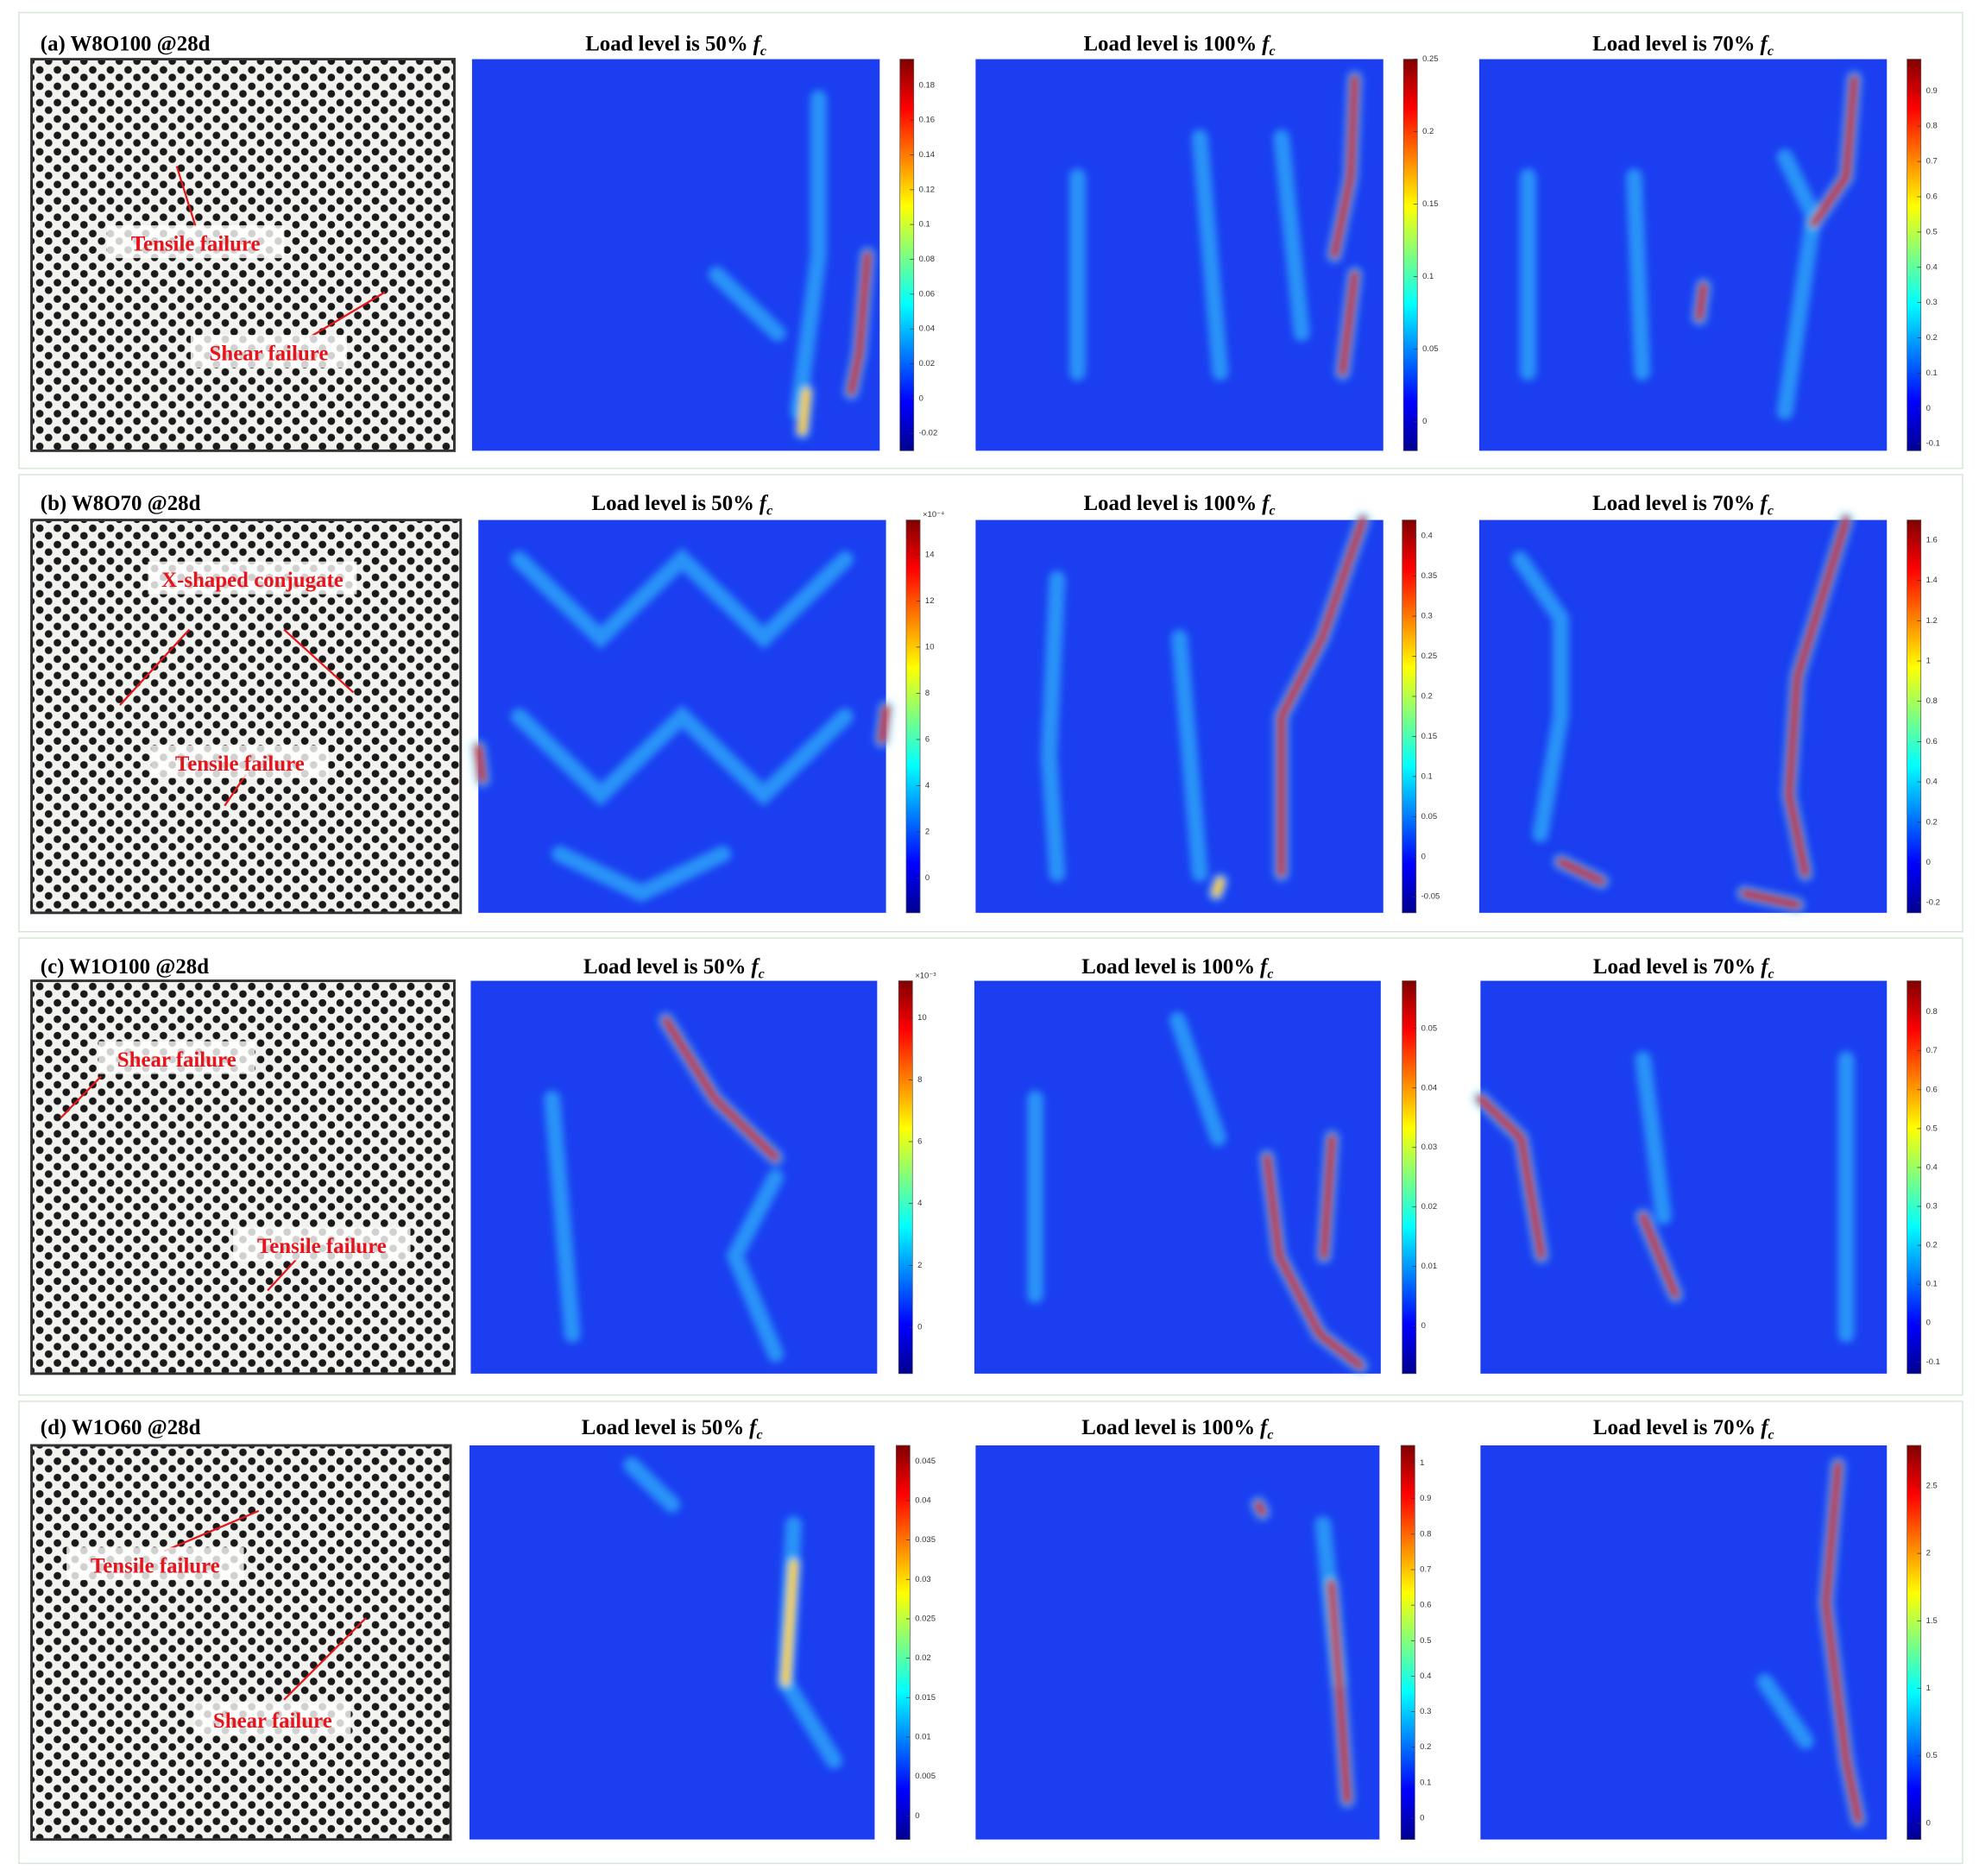  Describe the element at coordinates (926, 1461) in the screenshot. I see `colorbar-tick-label: 0.045` at that location.